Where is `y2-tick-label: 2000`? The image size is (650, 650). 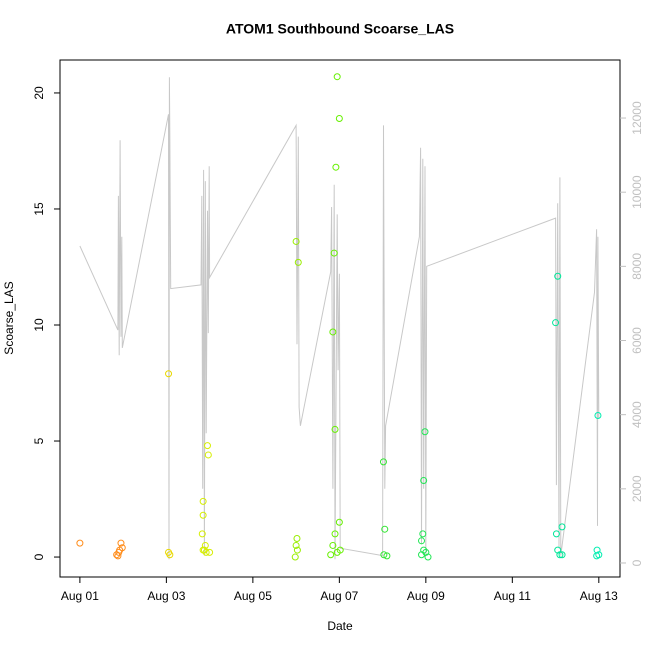 y2-tick-label: 2000 is located at coordinates (637, 488).